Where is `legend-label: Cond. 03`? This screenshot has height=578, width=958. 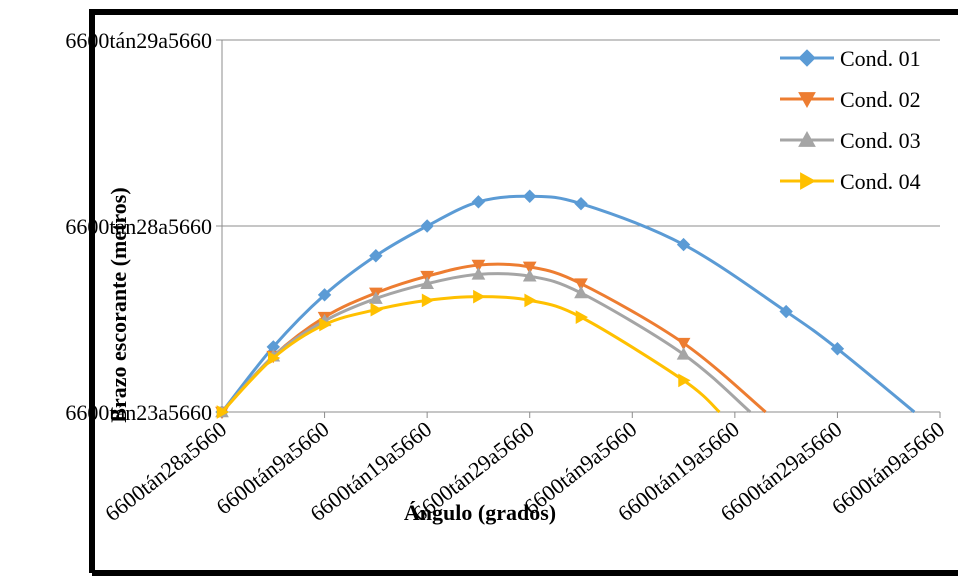
legend-label: Cond. 03 is located at coordinates (880, 140).